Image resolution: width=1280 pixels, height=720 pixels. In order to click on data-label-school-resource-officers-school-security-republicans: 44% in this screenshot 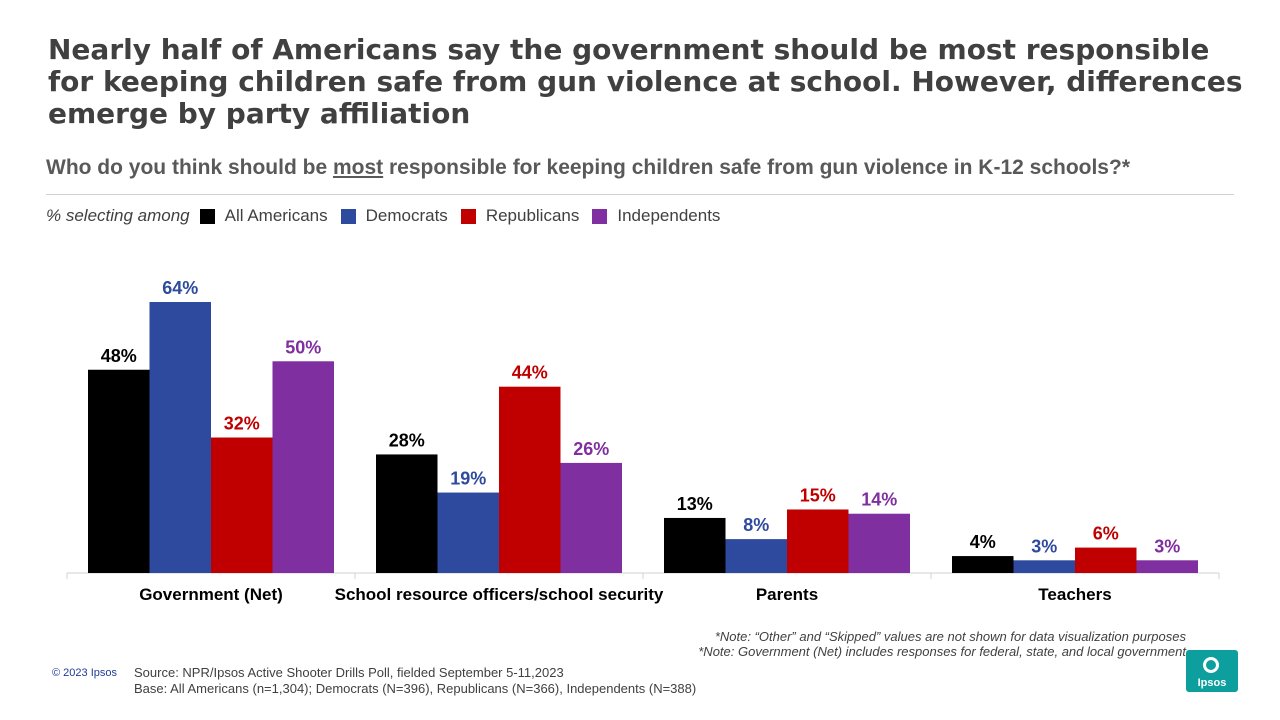, I will do `click(530, 373)`.